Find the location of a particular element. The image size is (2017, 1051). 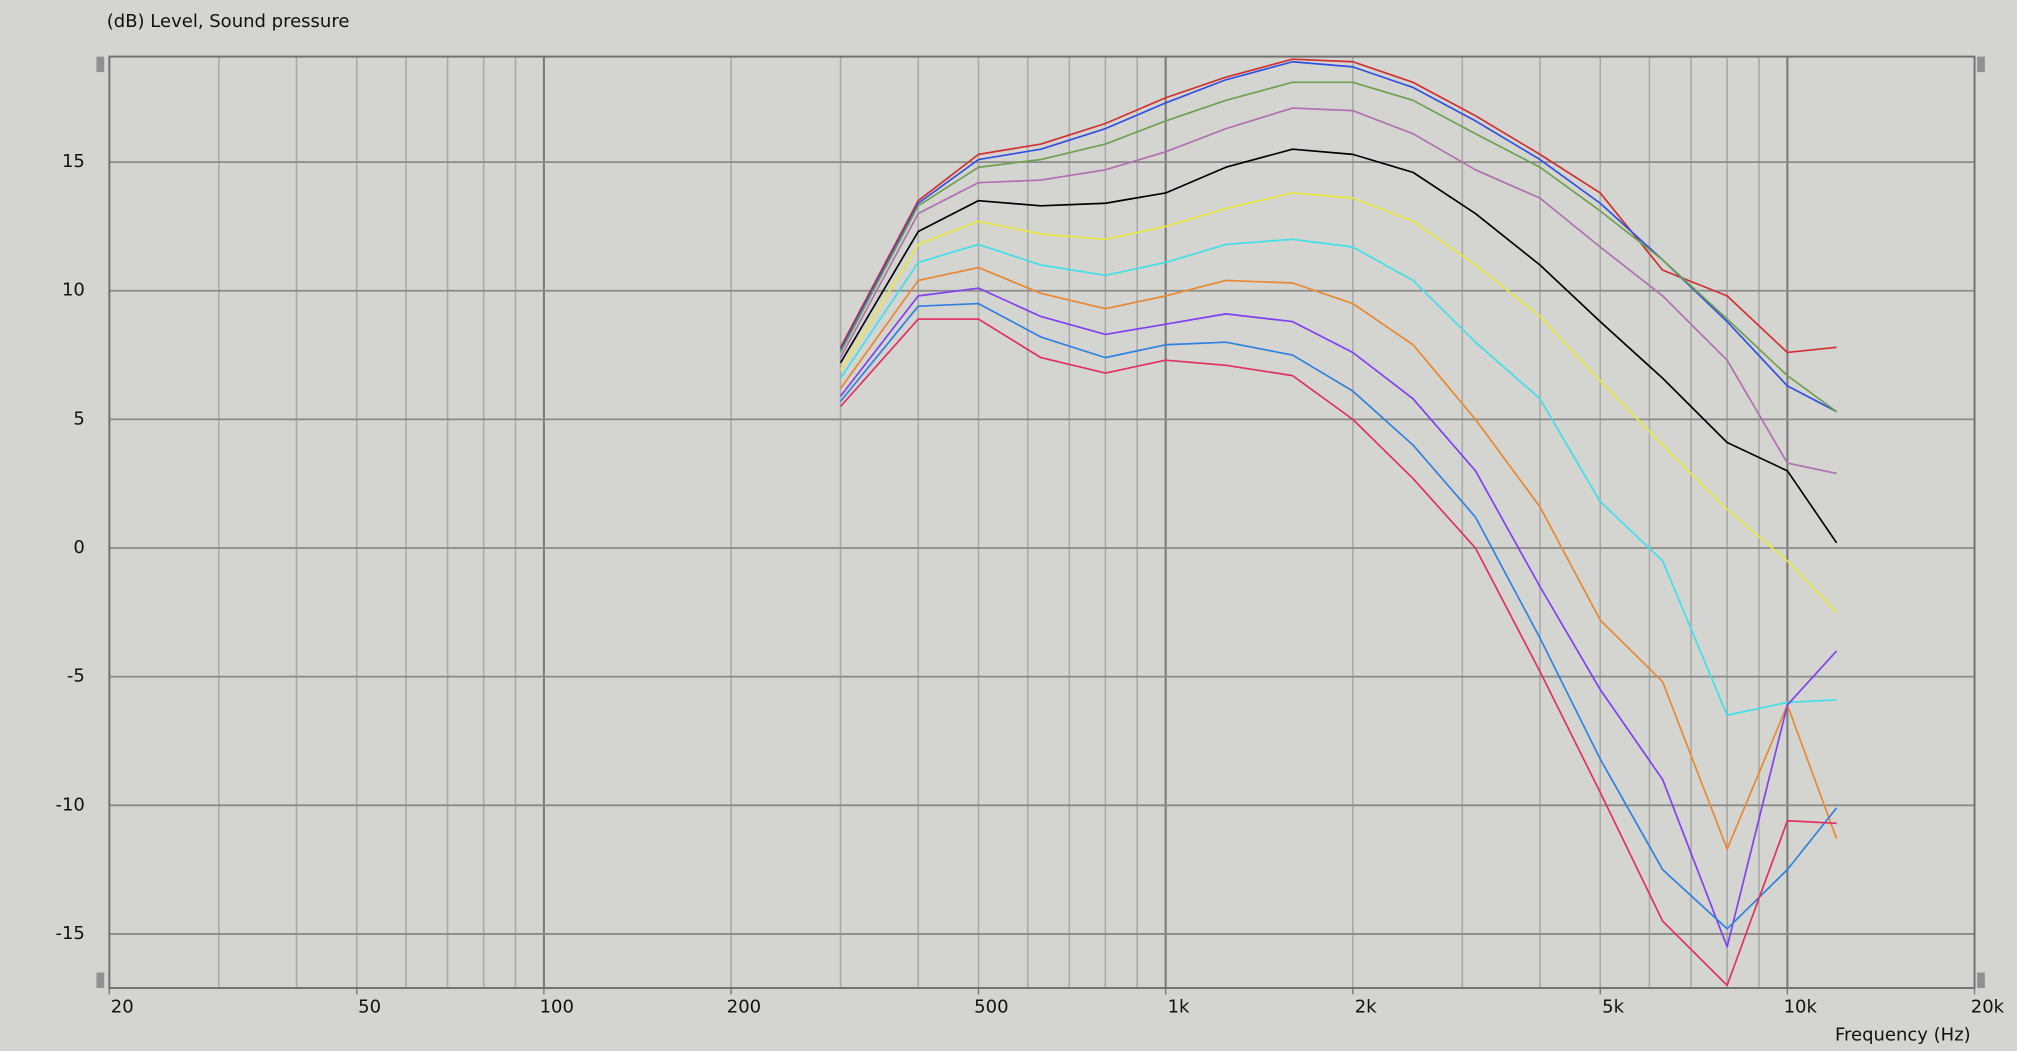

x-tick-label: 5k is located at coordinates (1613, 1006).